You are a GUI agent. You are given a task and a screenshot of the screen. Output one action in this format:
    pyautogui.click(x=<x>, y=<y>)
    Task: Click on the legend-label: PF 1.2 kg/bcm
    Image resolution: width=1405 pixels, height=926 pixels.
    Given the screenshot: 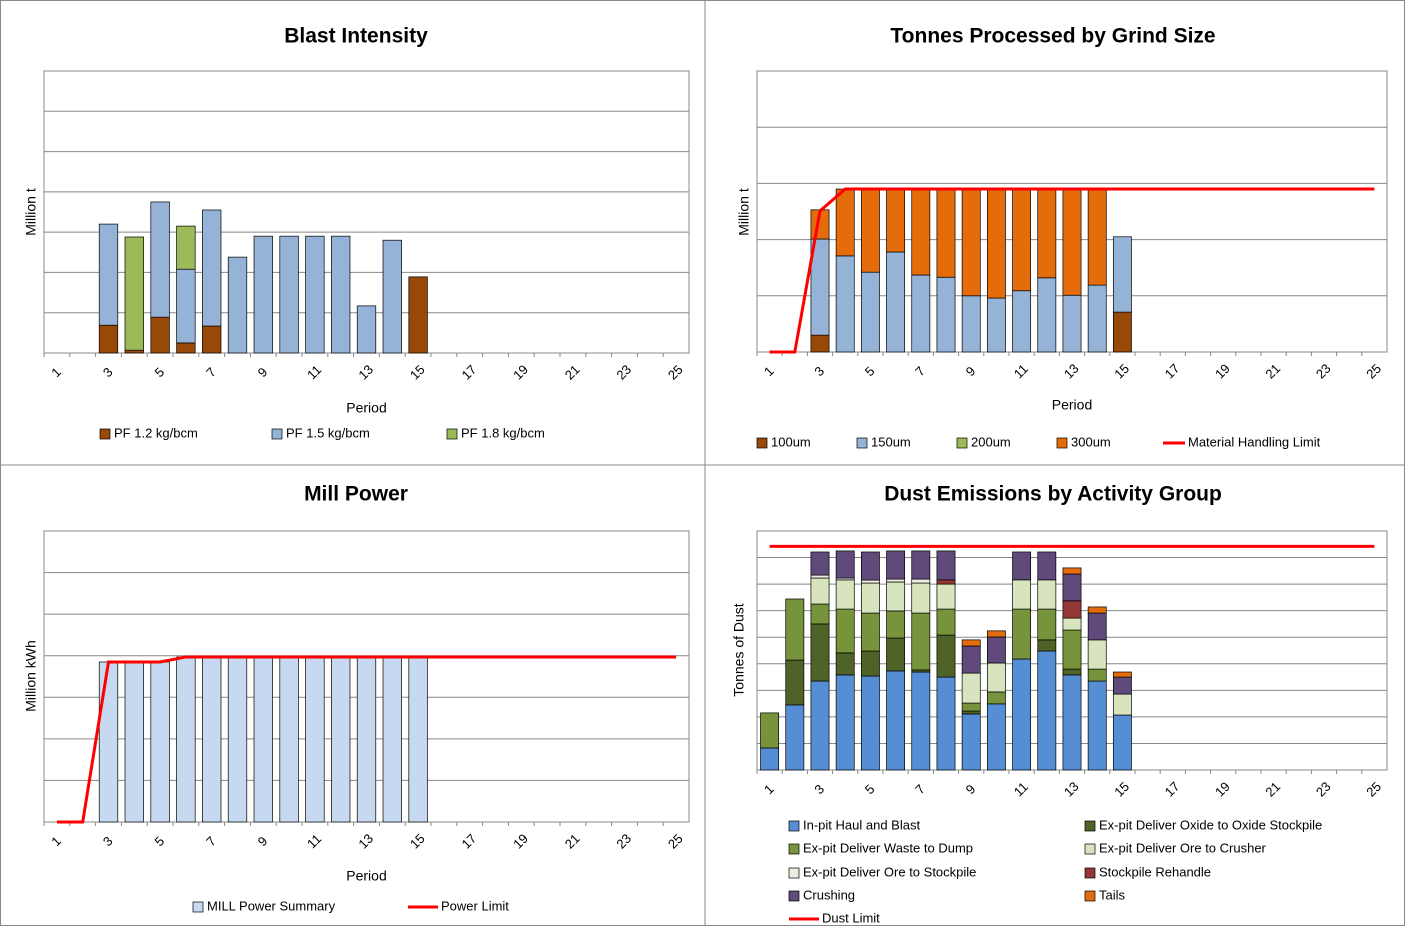 What is the action you would take?
    pyautogui.click(x=156, y=432)
    